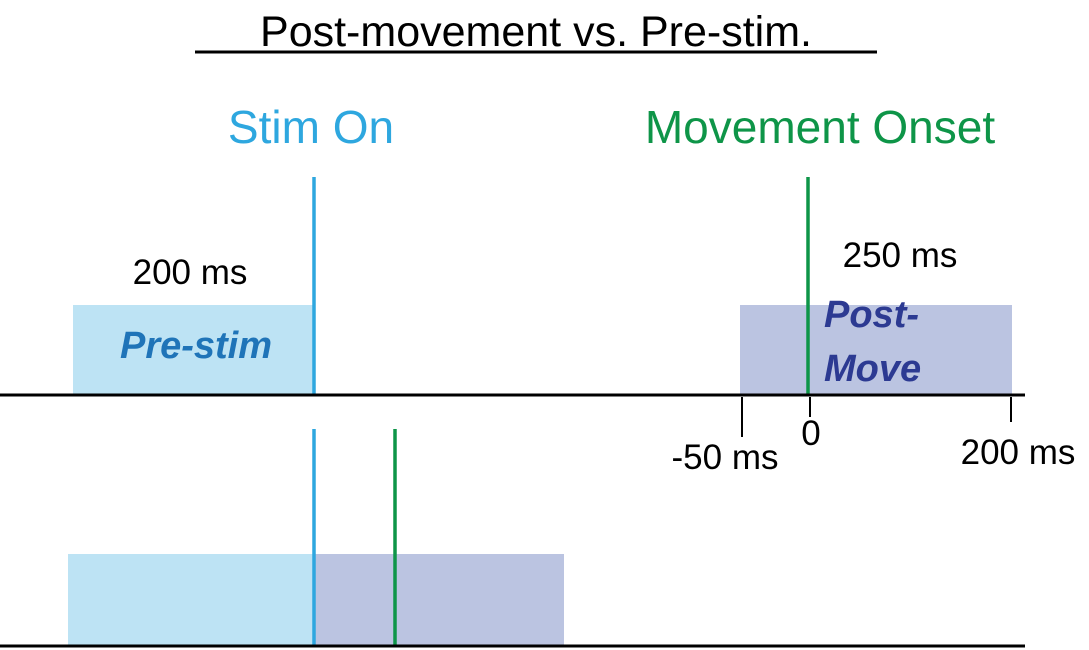  Describe the element at coordinates (536, 32) in the screenshot. I see `diagram-title: Post-movement vs. Pre-stim.` at that location.